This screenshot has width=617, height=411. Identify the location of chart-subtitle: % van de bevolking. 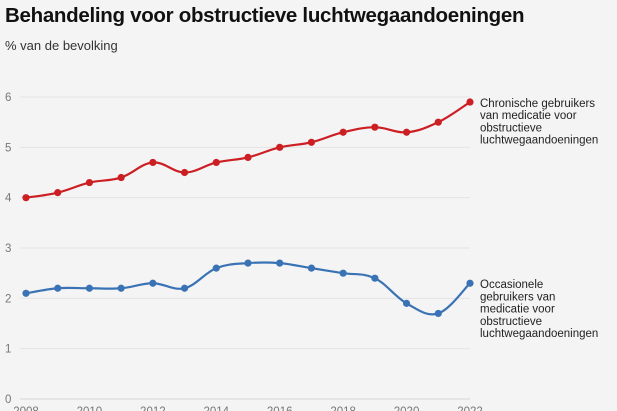
(61, 45).